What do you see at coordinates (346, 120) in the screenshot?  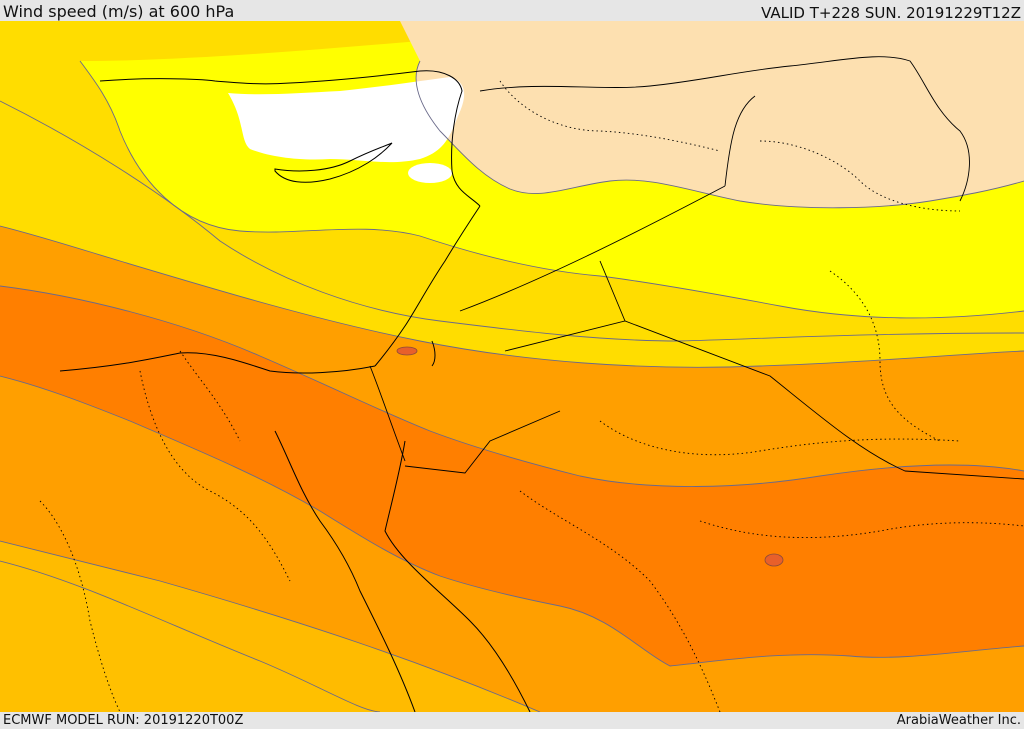 I see `wind-band-minimal` at bounding box center [346, 120].